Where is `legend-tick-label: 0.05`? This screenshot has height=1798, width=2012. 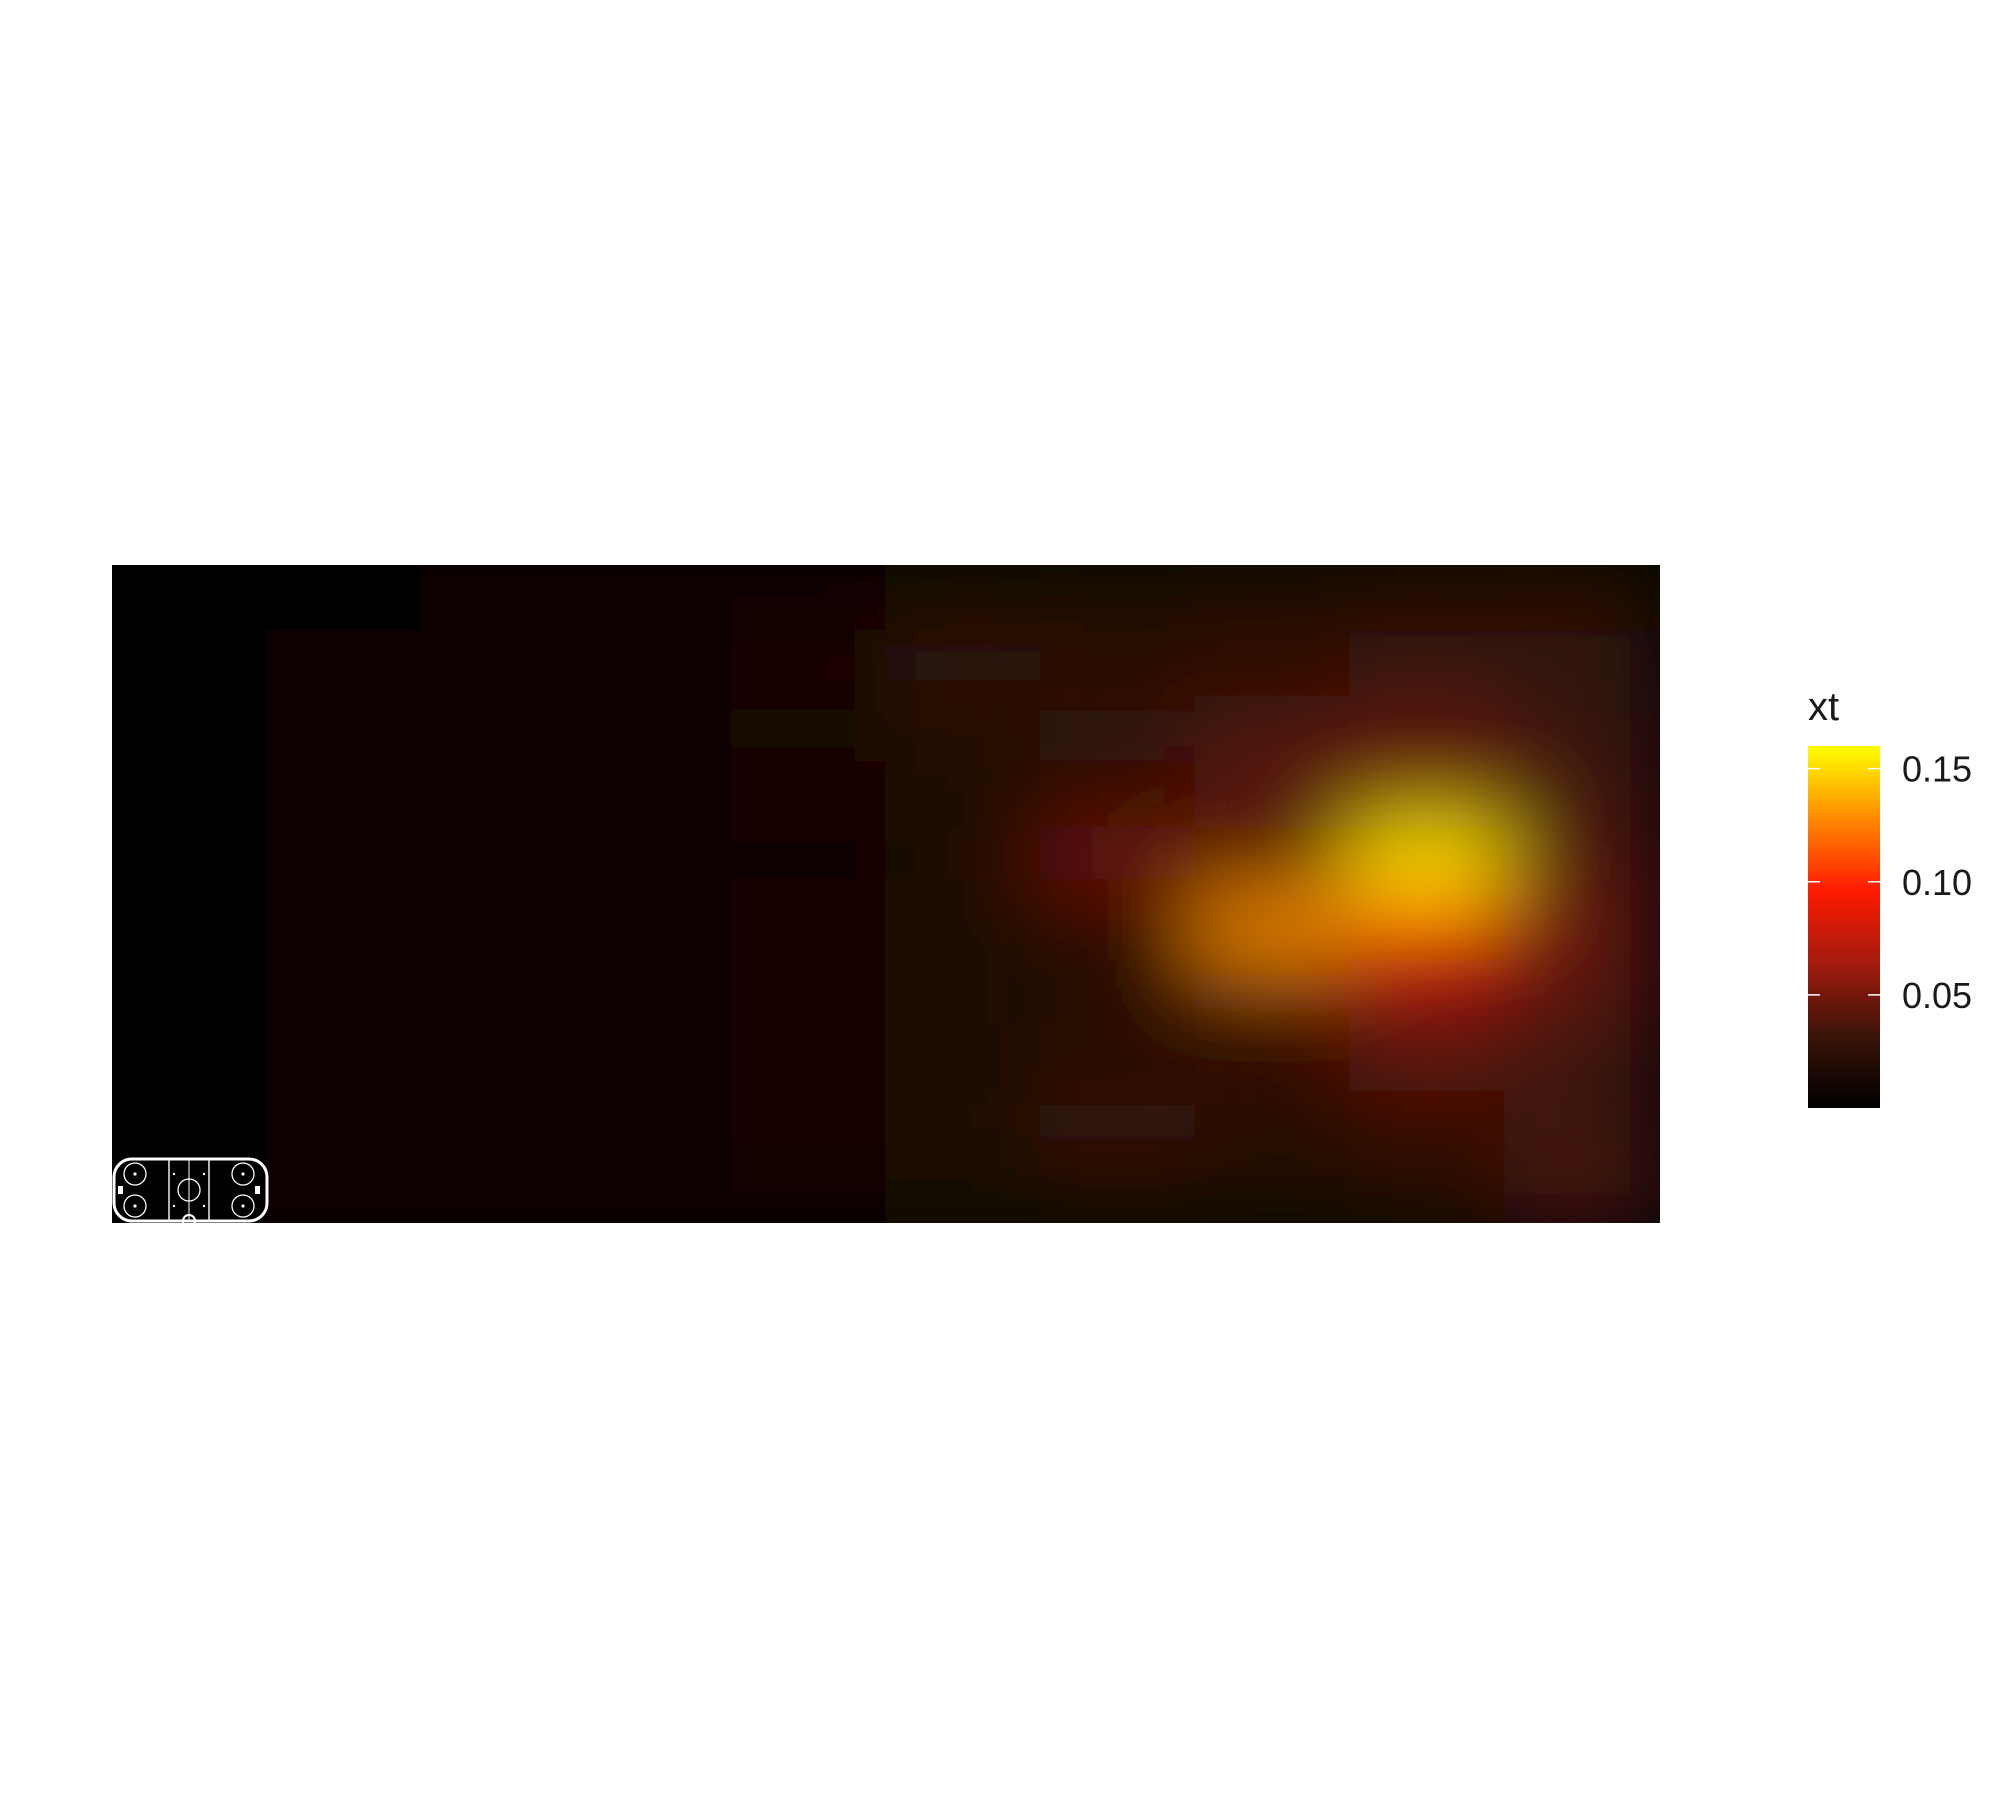
legend-tick-label: 0.05 is located at coordinates (1937, 995).